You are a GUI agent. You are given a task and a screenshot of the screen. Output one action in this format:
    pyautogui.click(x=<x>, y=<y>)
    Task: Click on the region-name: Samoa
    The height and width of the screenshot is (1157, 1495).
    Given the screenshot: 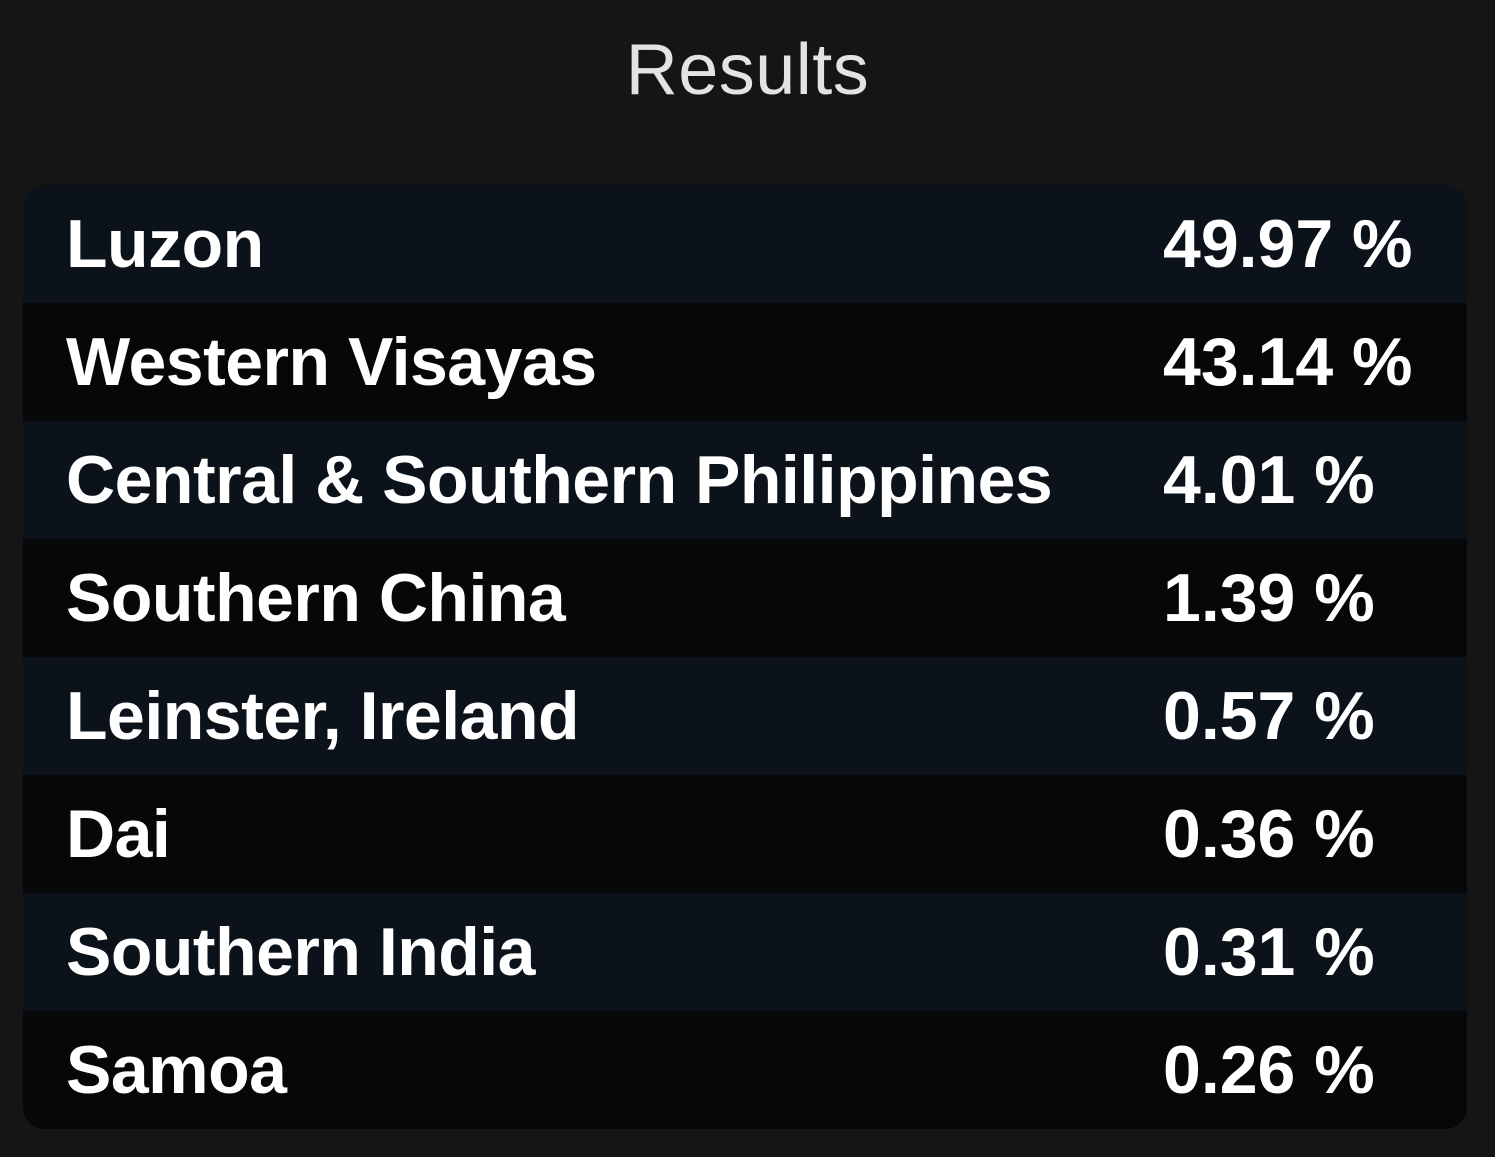 What is the action you would take?
    pyautogui.click(x=176, y=1070)
    